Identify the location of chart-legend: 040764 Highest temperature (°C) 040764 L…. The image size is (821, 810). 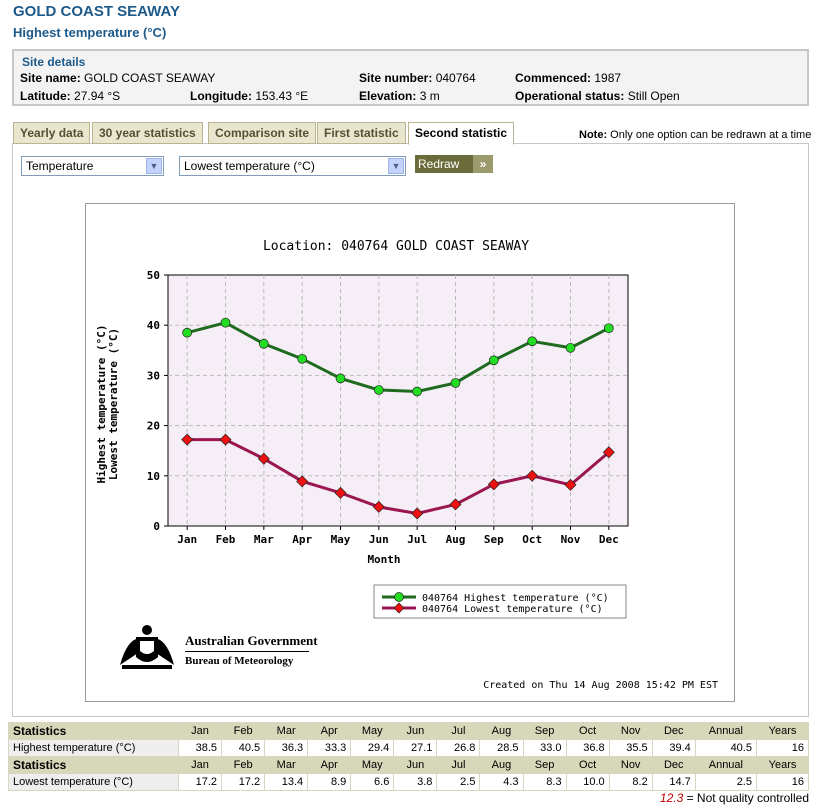
(500, 601).